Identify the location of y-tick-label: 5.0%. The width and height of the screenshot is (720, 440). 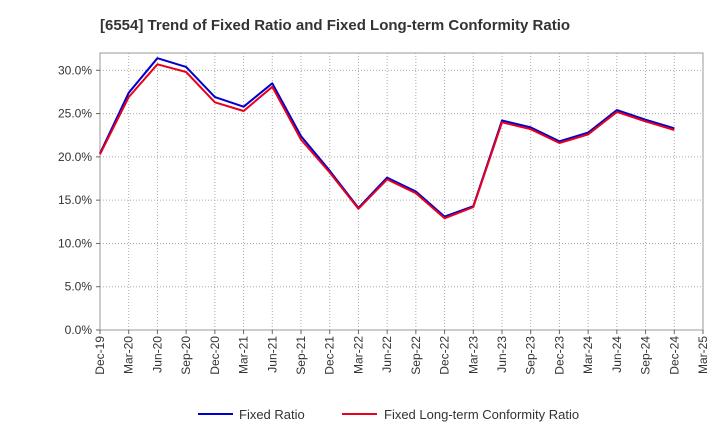
(79, 287).